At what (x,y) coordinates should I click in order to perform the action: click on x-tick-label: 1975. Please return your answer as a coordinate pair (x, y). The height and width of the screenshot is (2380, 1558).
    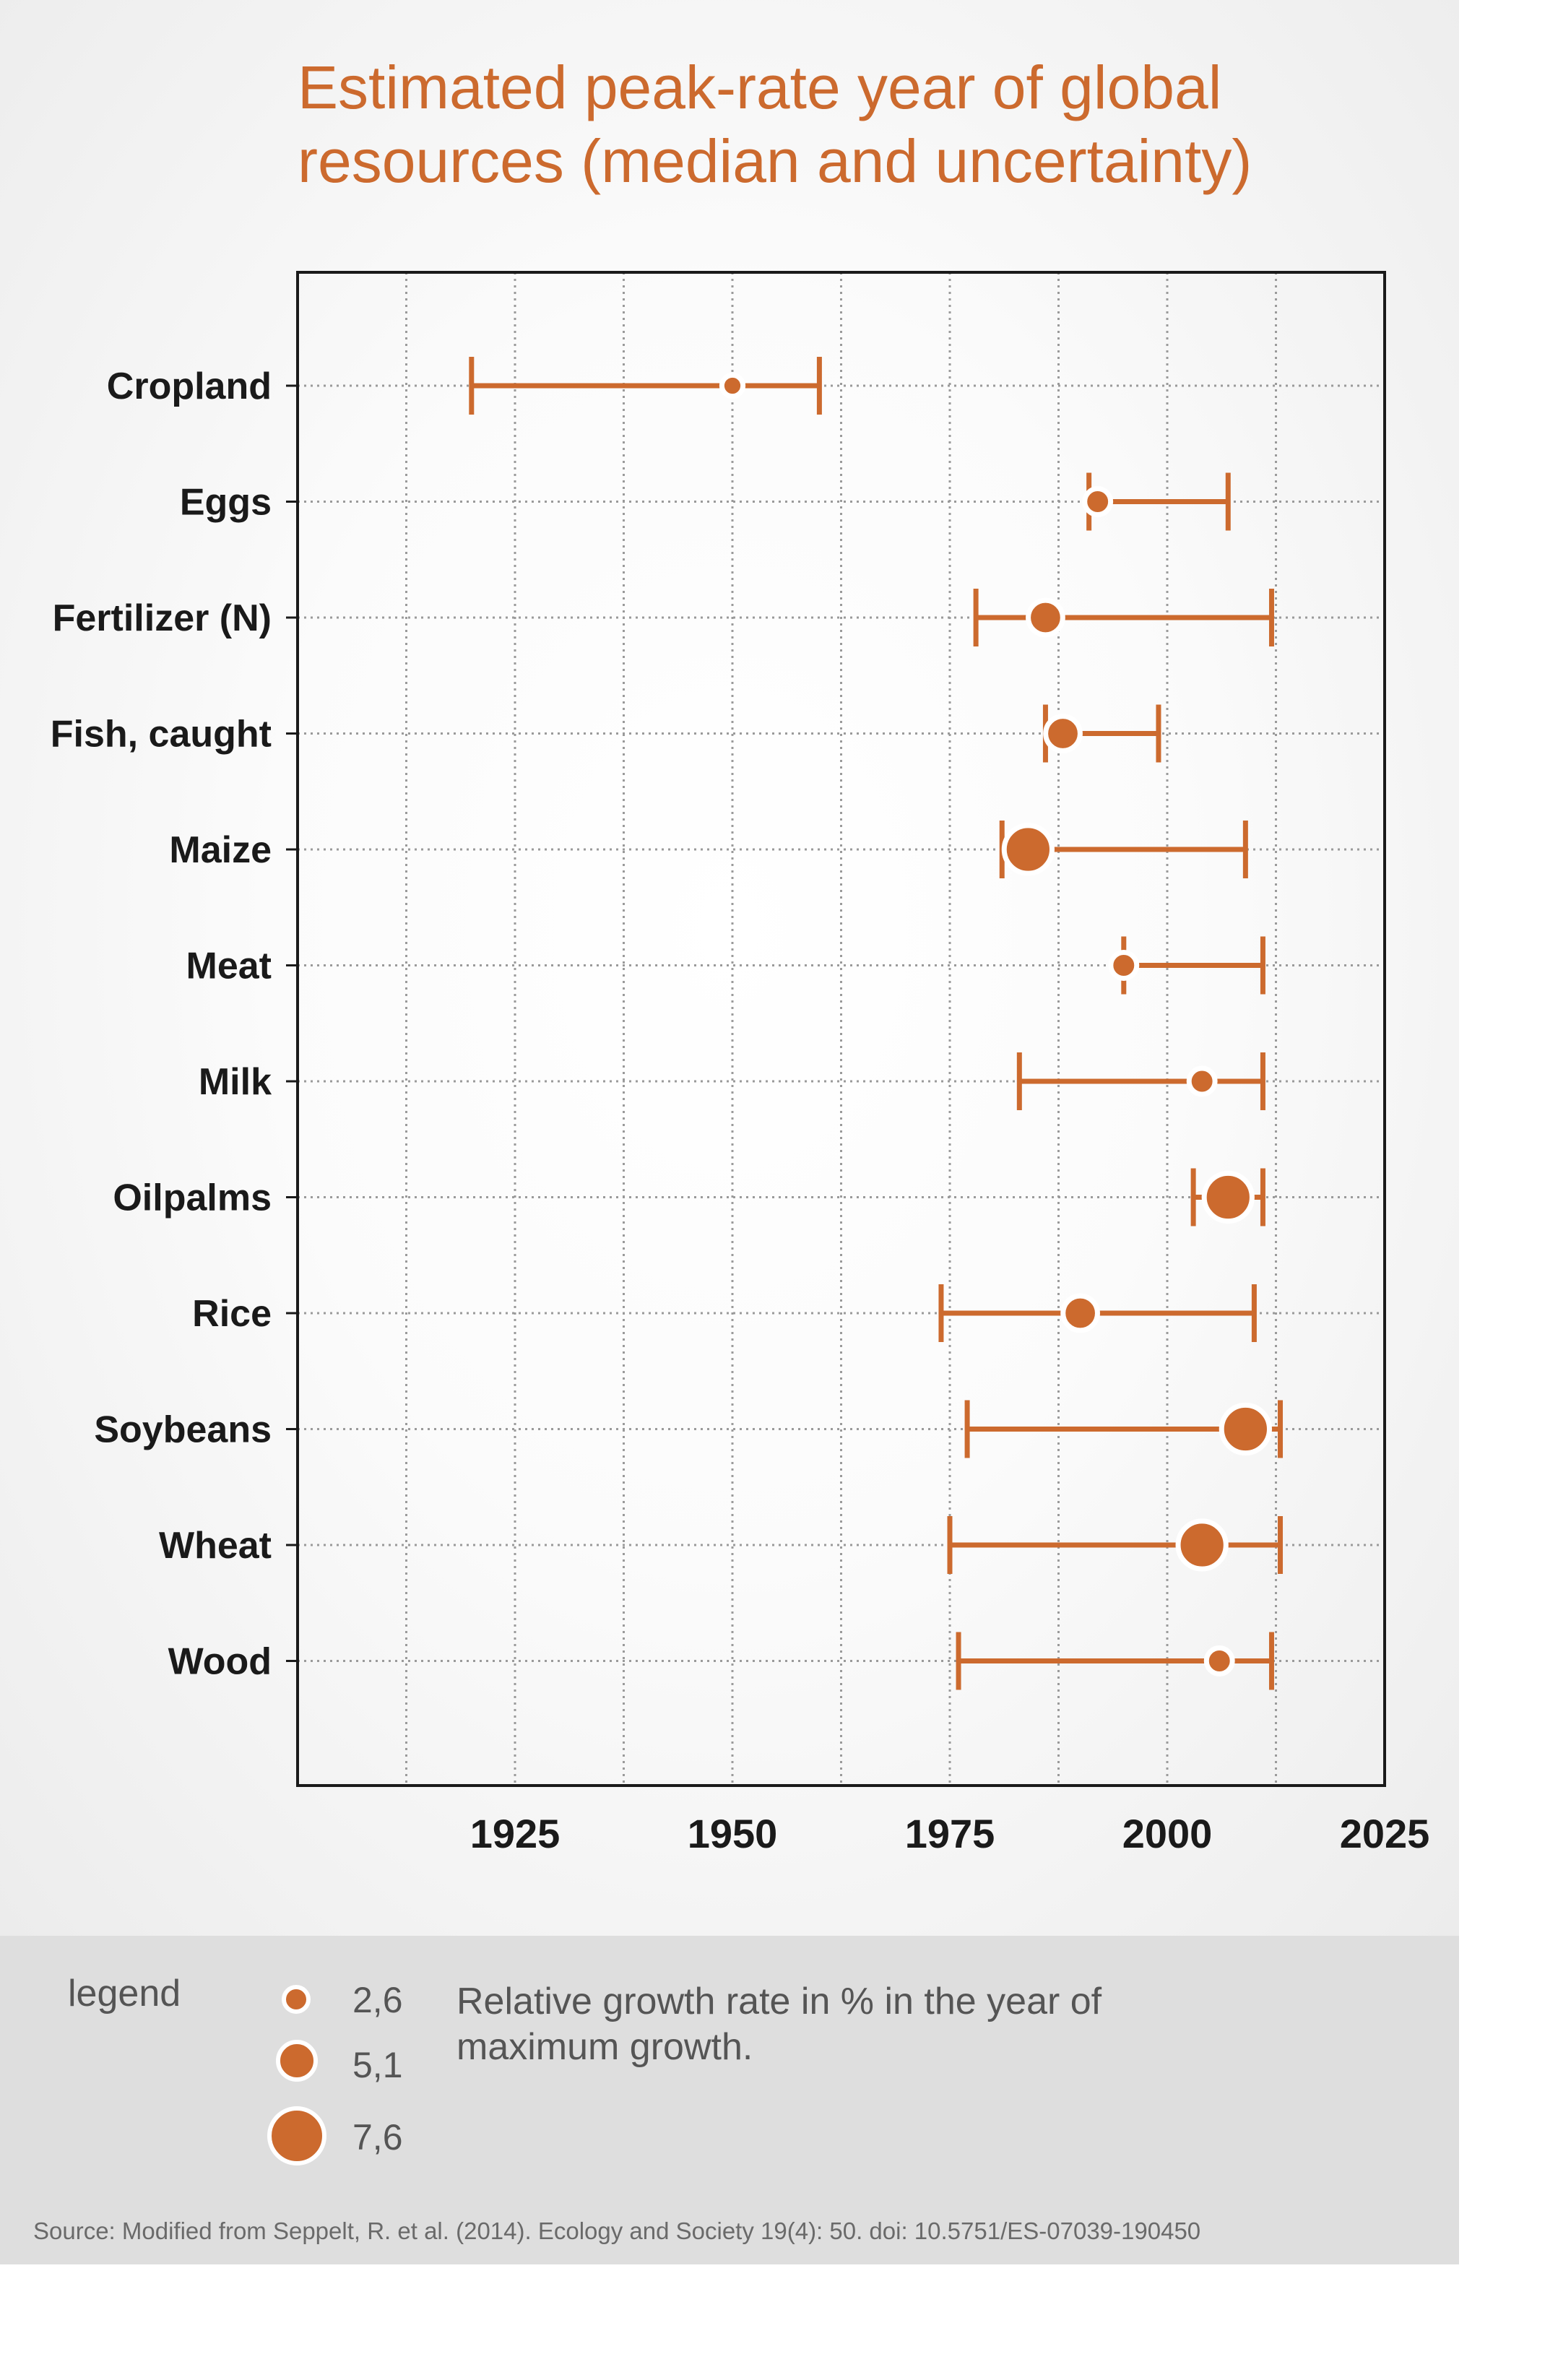
    Looking at the image, I should click on (950, 1833).